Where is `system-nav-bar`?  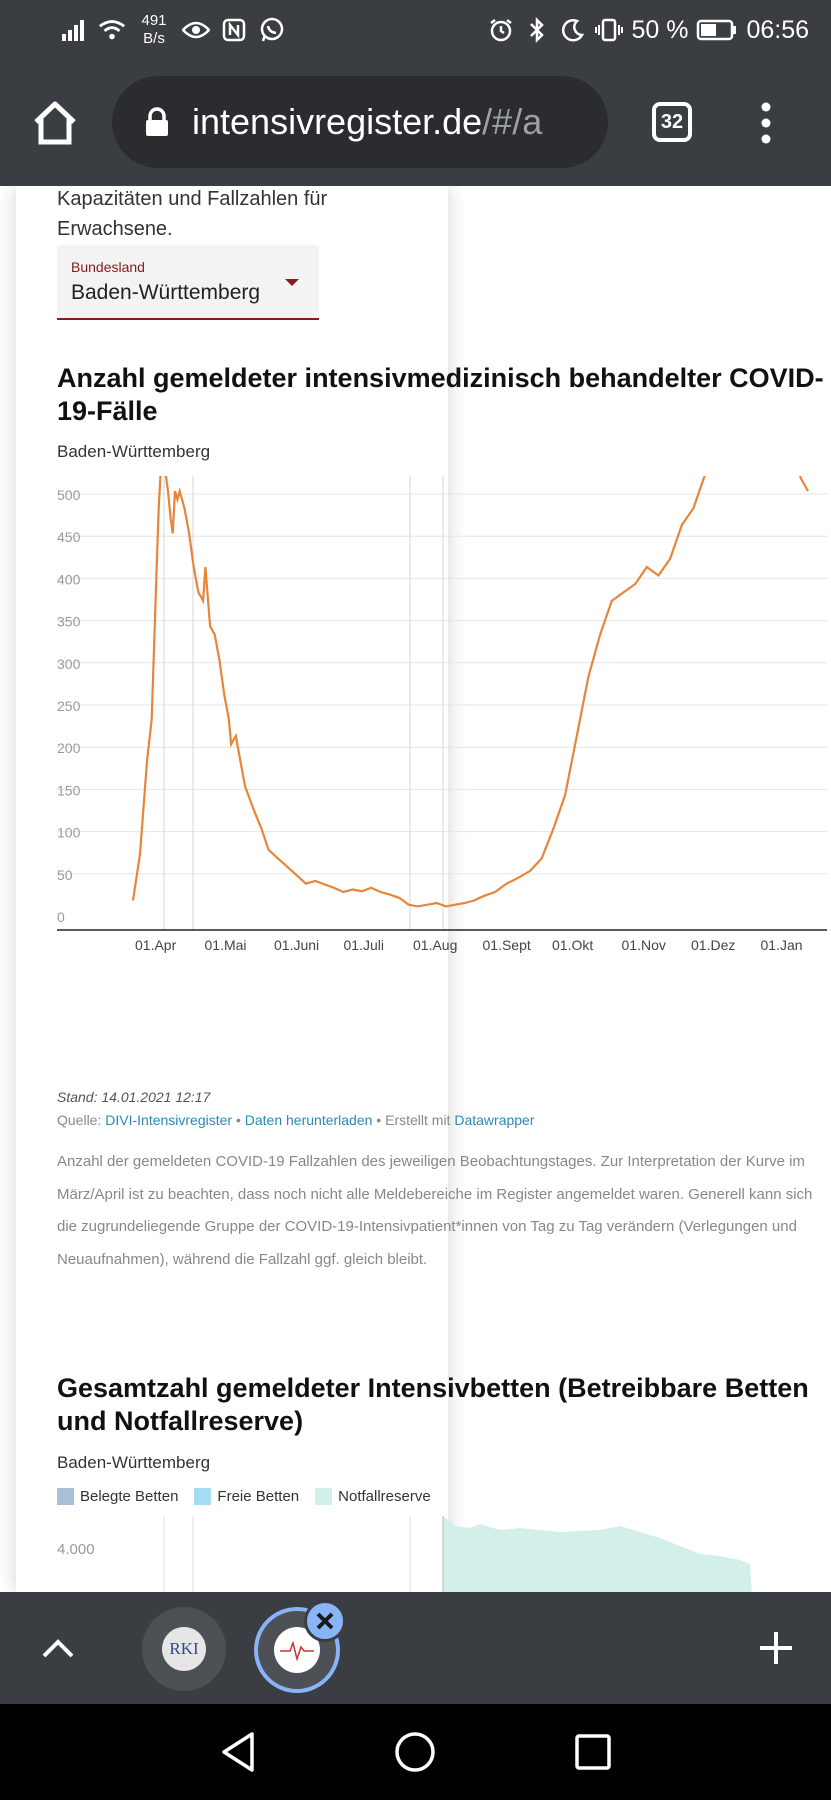 system-nav-bar is located at coordinates (415, 1752).